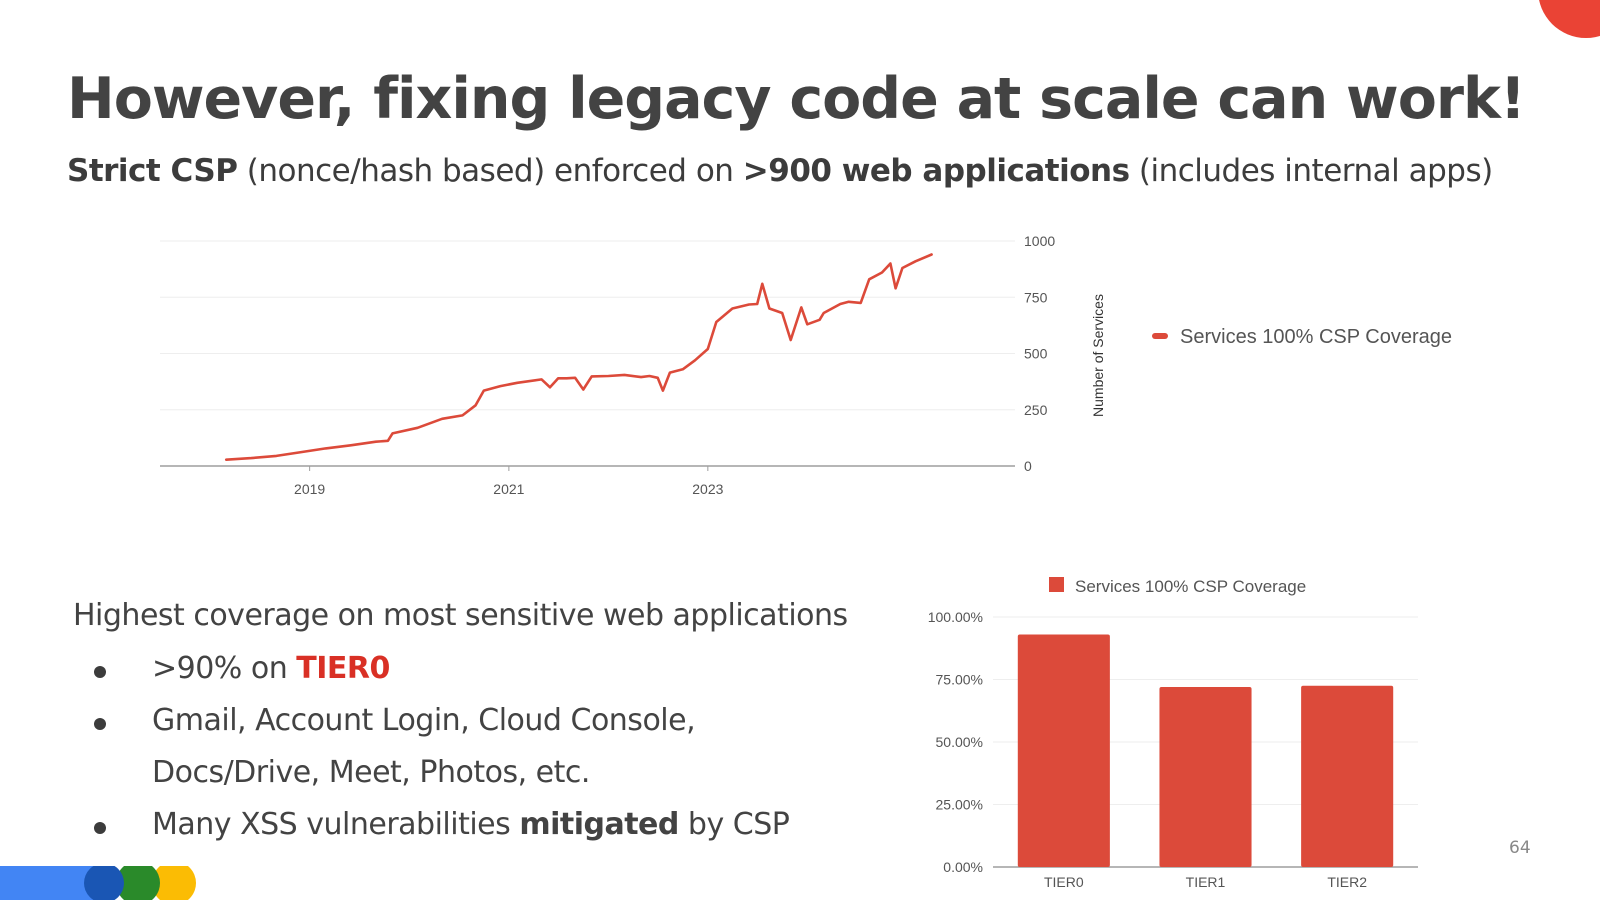  What do you see at coordinates (1028, 466) in the screenshot?
I see `y-tick-label: 0` at bounding box center [1028, 466].